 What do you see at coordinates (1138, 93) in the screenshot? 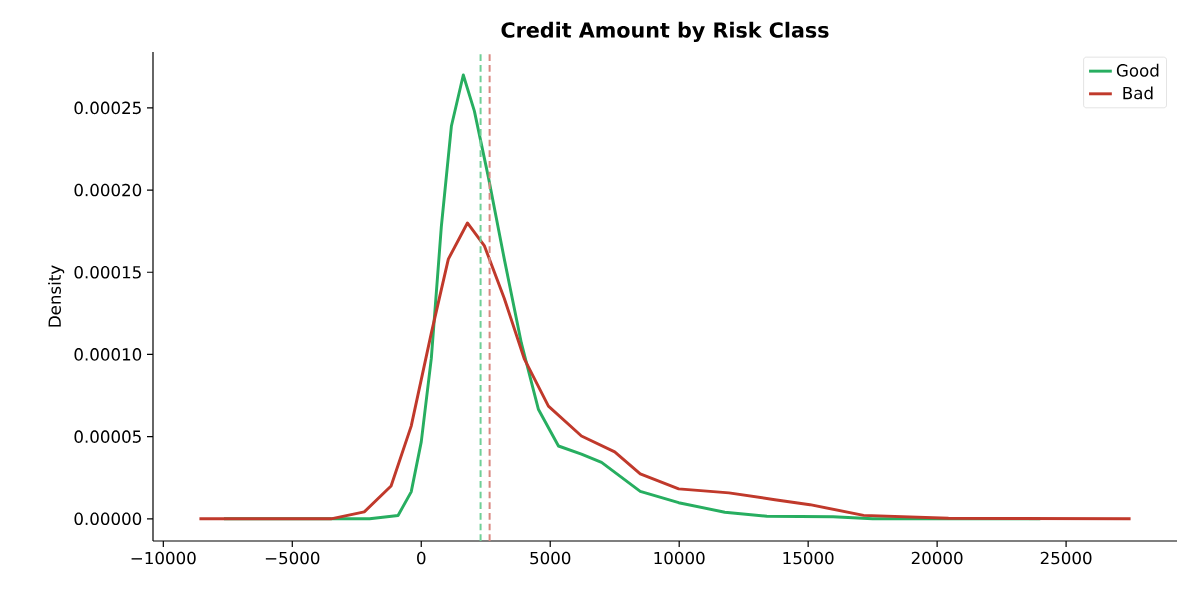
I see `legend-label: Bad` at bounding box center [1138, 93].